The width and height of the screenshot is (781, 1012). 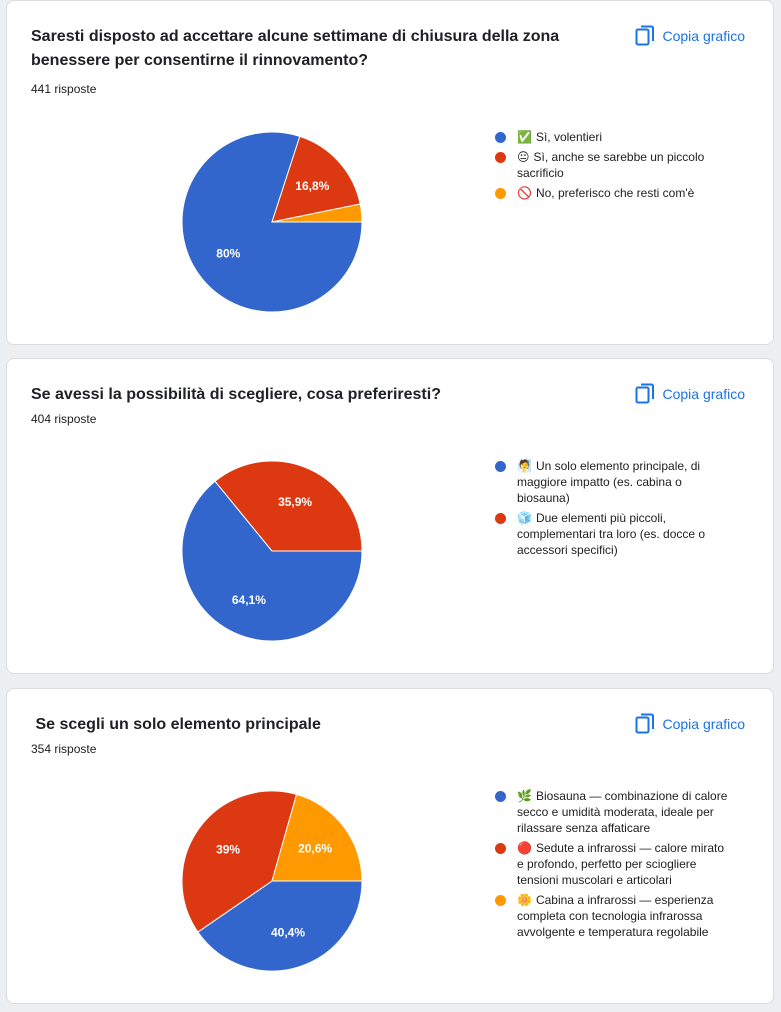 I want to click on legend-emoji: 🧖, so click(x=524, y=466).